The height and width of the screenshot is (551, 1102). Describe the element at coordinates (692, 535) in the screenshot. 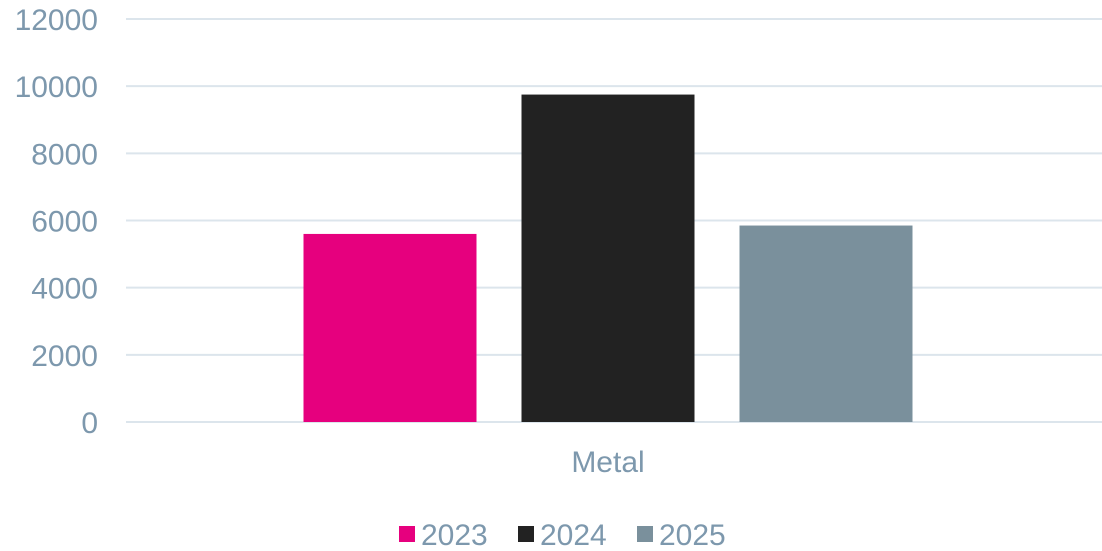

I see `legend-label: 2025` at that location.